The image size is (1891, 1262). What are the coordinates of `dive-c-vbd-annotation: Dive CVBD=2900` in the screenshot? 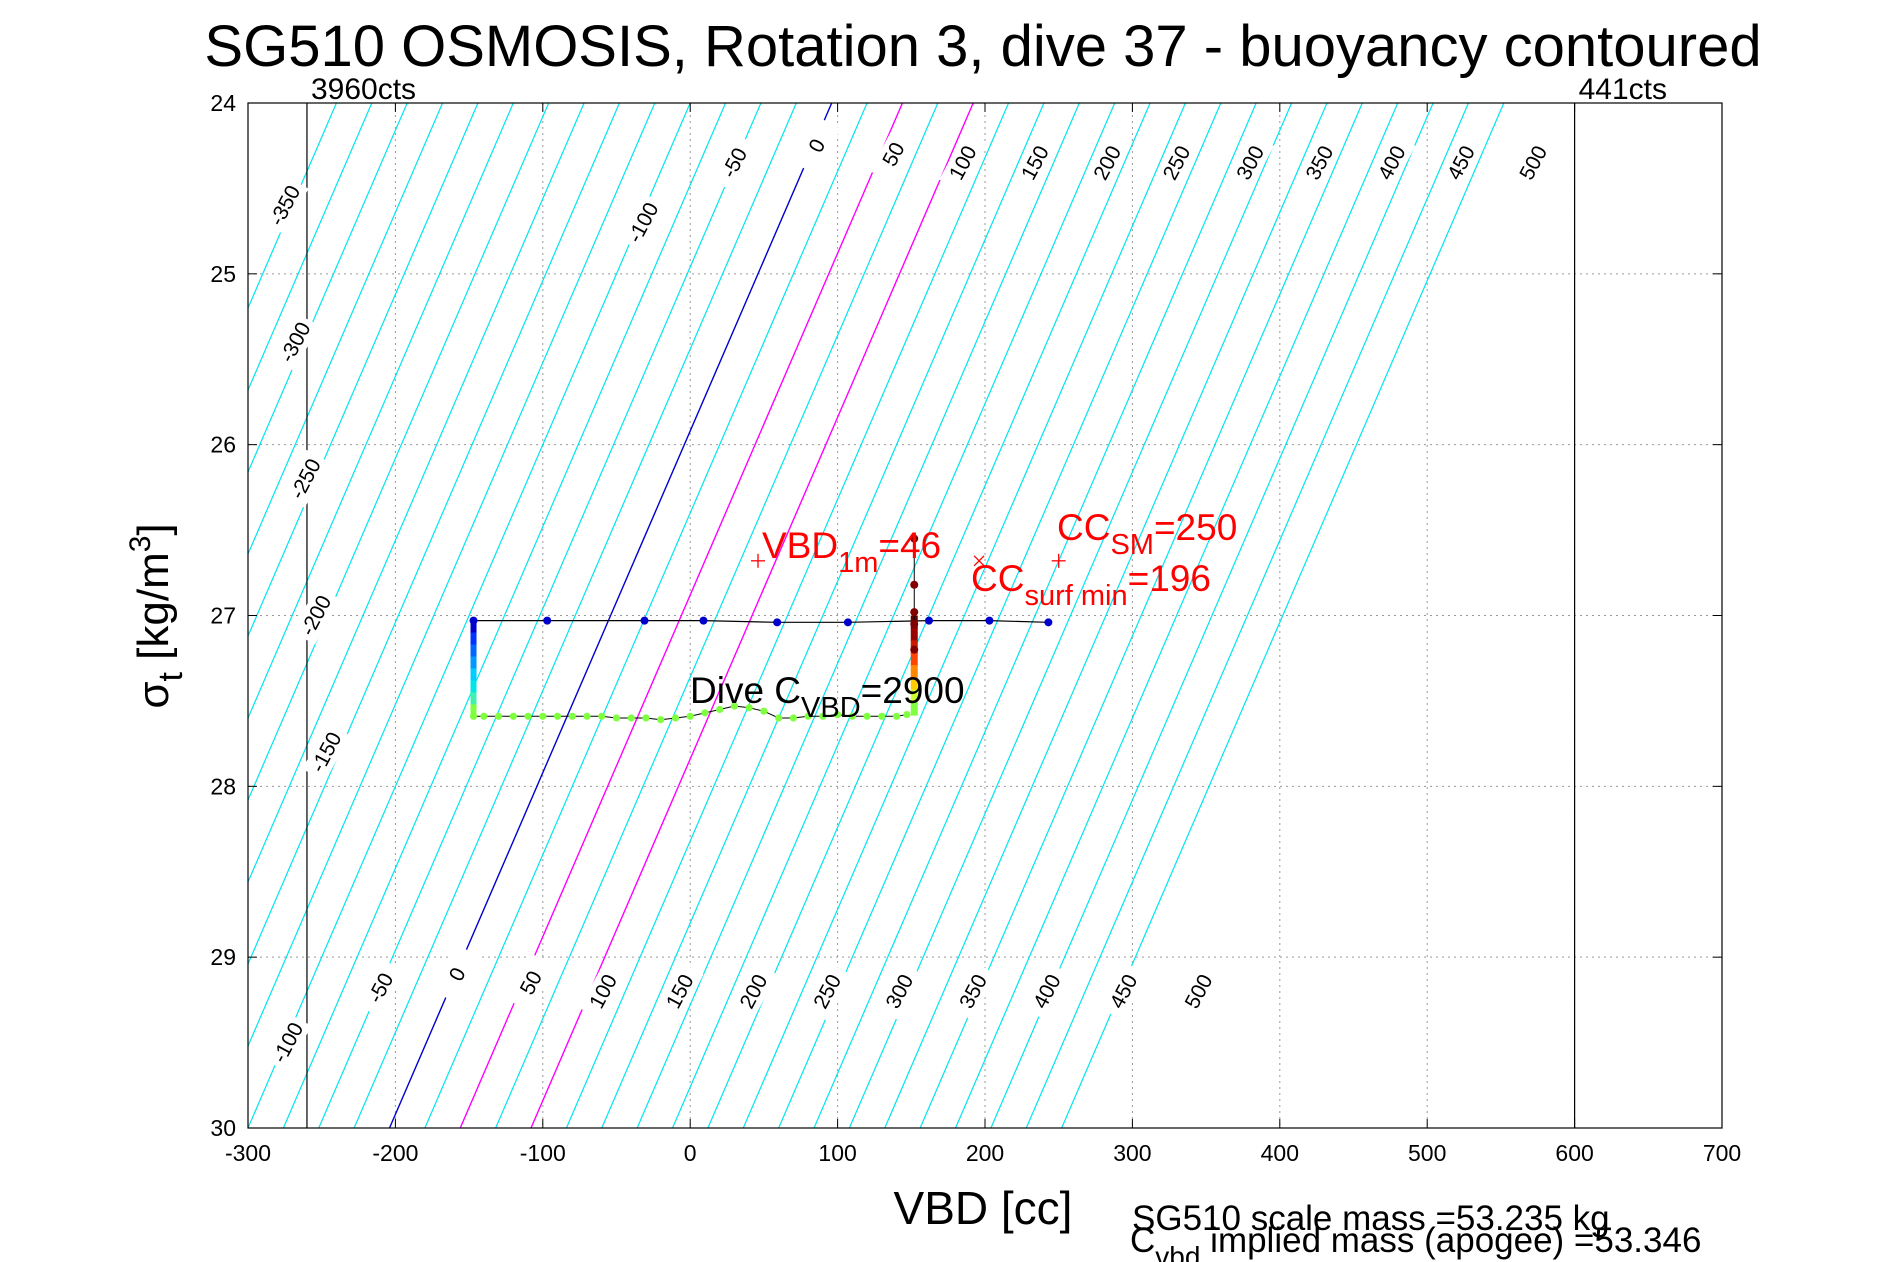 It's located at (827, 697).